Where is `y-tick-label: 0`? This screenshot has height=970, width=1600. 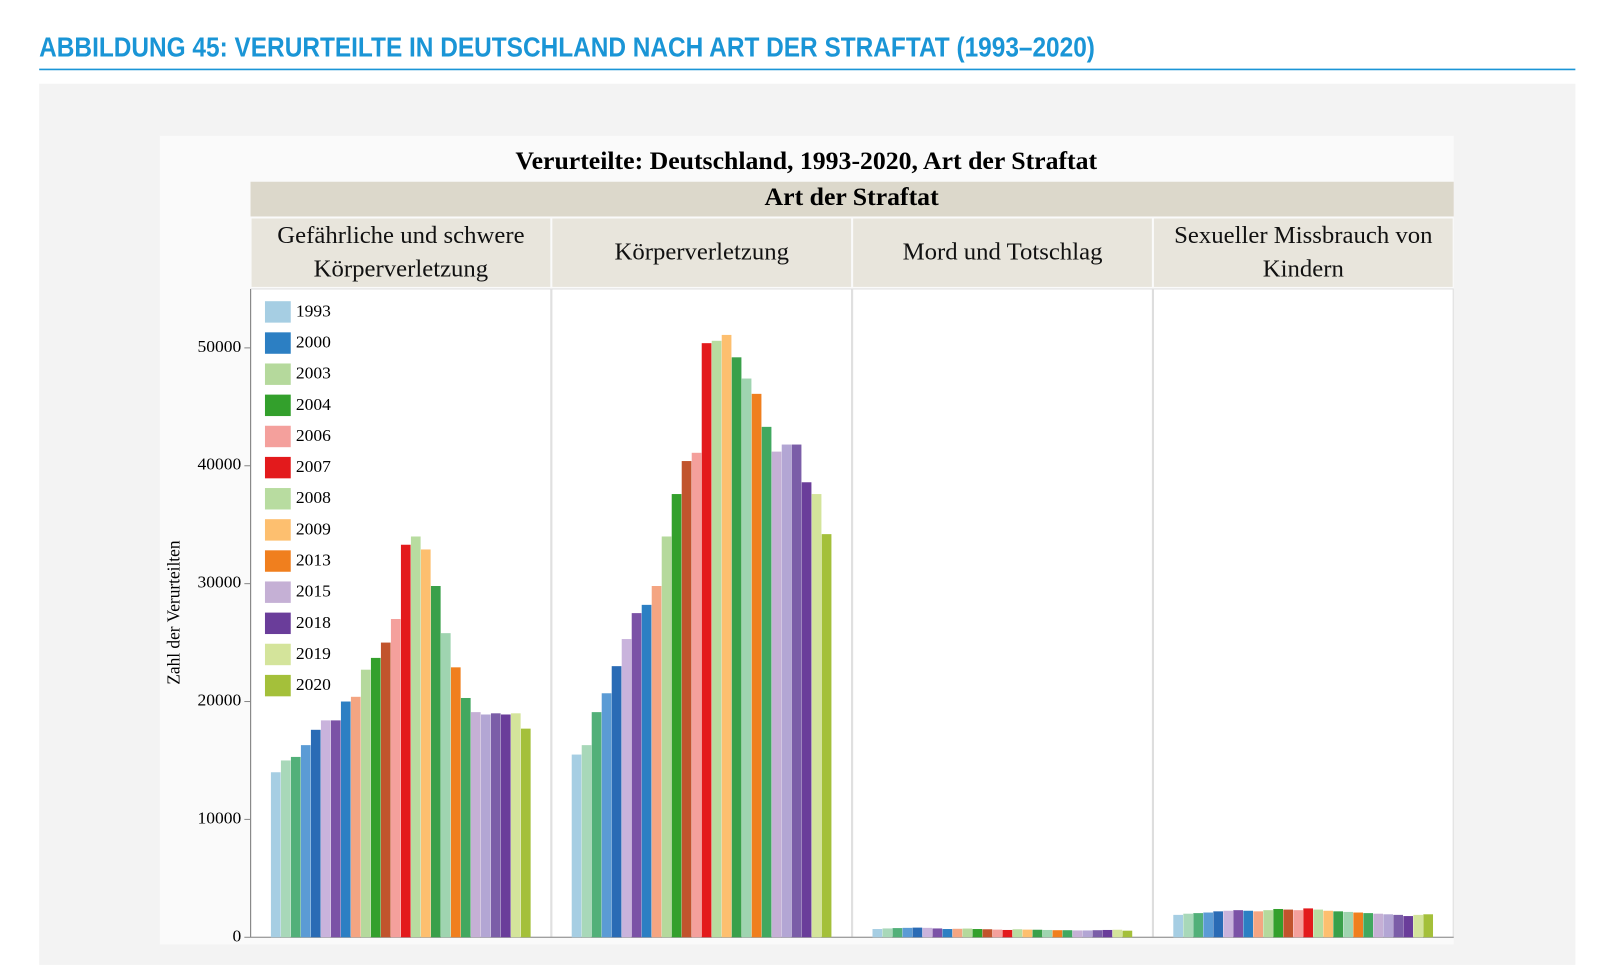
y-tick-label: 0 is located at coordinates (236, 935).